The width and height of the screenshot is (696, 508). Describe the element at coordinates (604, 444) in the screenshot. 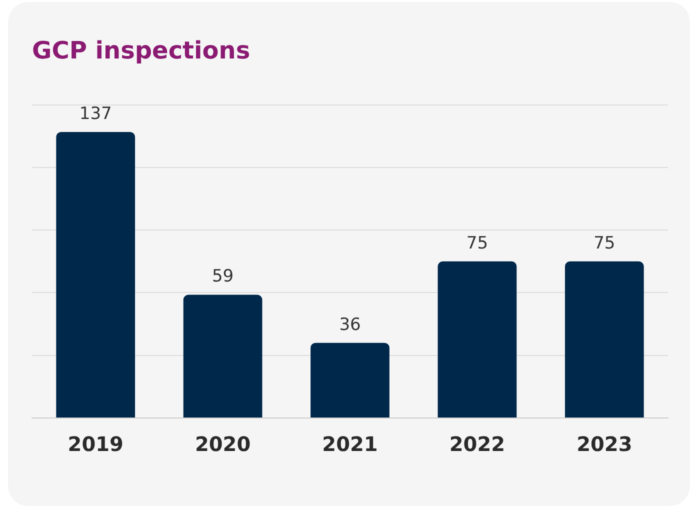

I see `x-tick-label: 2023` at that location.